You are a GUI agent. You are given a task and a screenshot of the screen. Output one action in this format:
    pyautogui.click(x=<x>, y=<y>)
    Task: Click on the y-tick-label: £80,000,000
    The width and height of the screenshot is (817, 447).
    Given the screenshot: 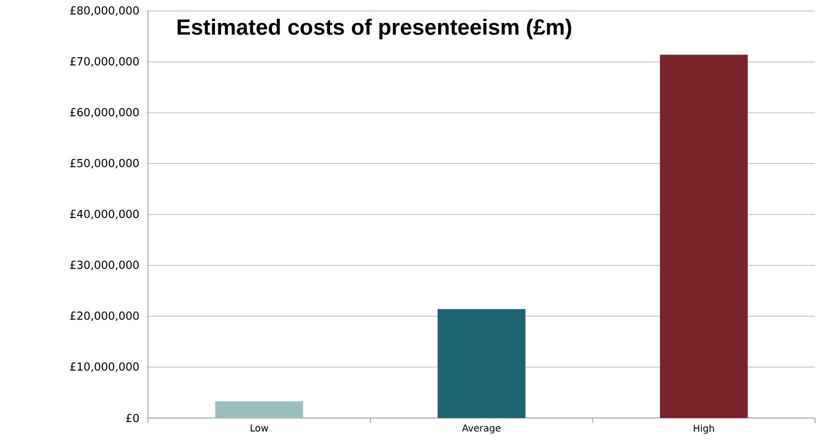 What is the action you would take?
    pyautogui.click(x=104, y=11)
    